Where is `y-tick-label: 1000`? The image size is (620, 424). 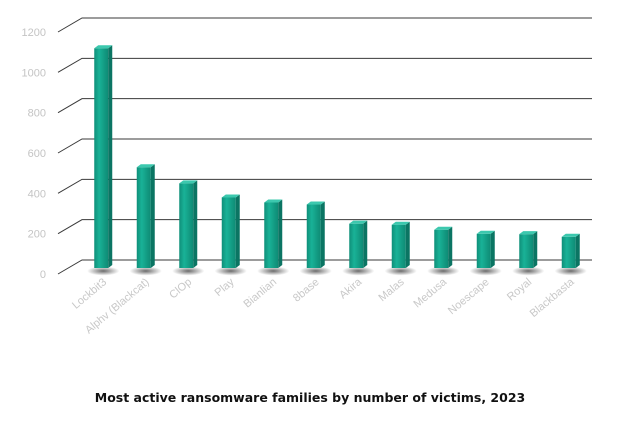 y-tick-label: 1000 is located at coordinates (34, 73).